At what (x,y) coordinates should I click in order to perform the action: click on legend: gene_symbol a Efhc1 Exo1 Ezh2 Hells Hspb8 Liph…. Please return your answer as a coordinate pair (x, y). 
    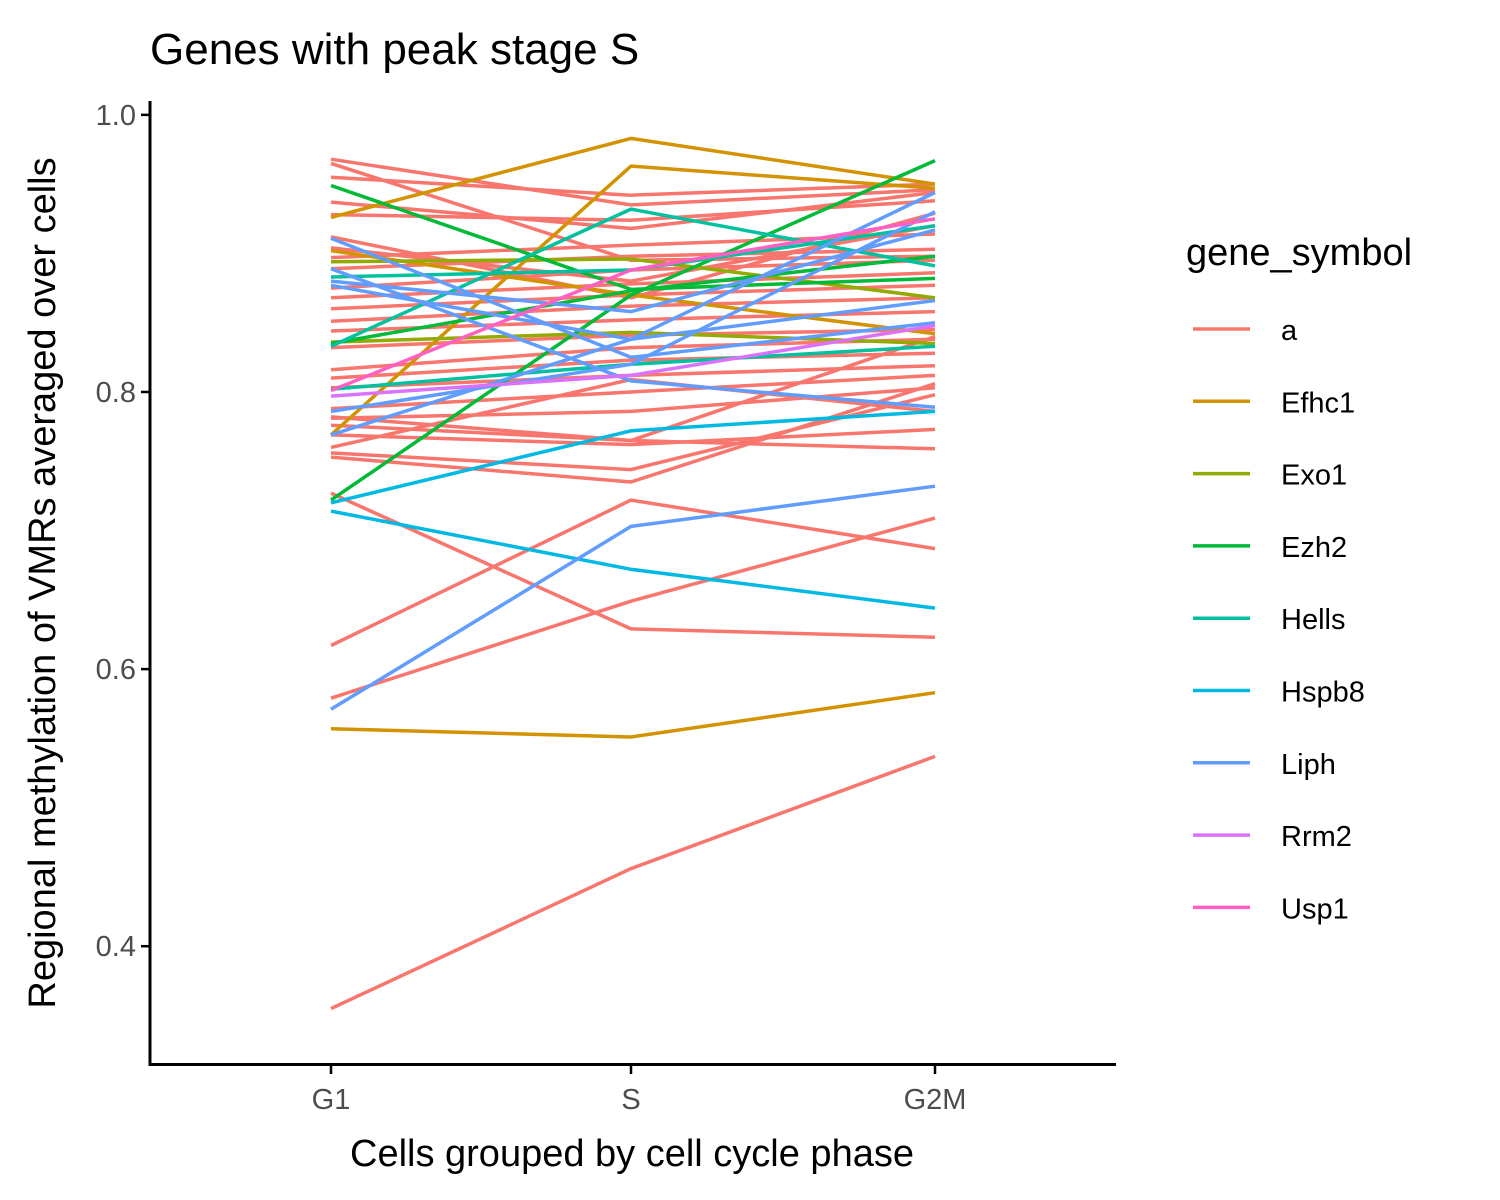
    Looking at the image, I should click on (1299, 578).